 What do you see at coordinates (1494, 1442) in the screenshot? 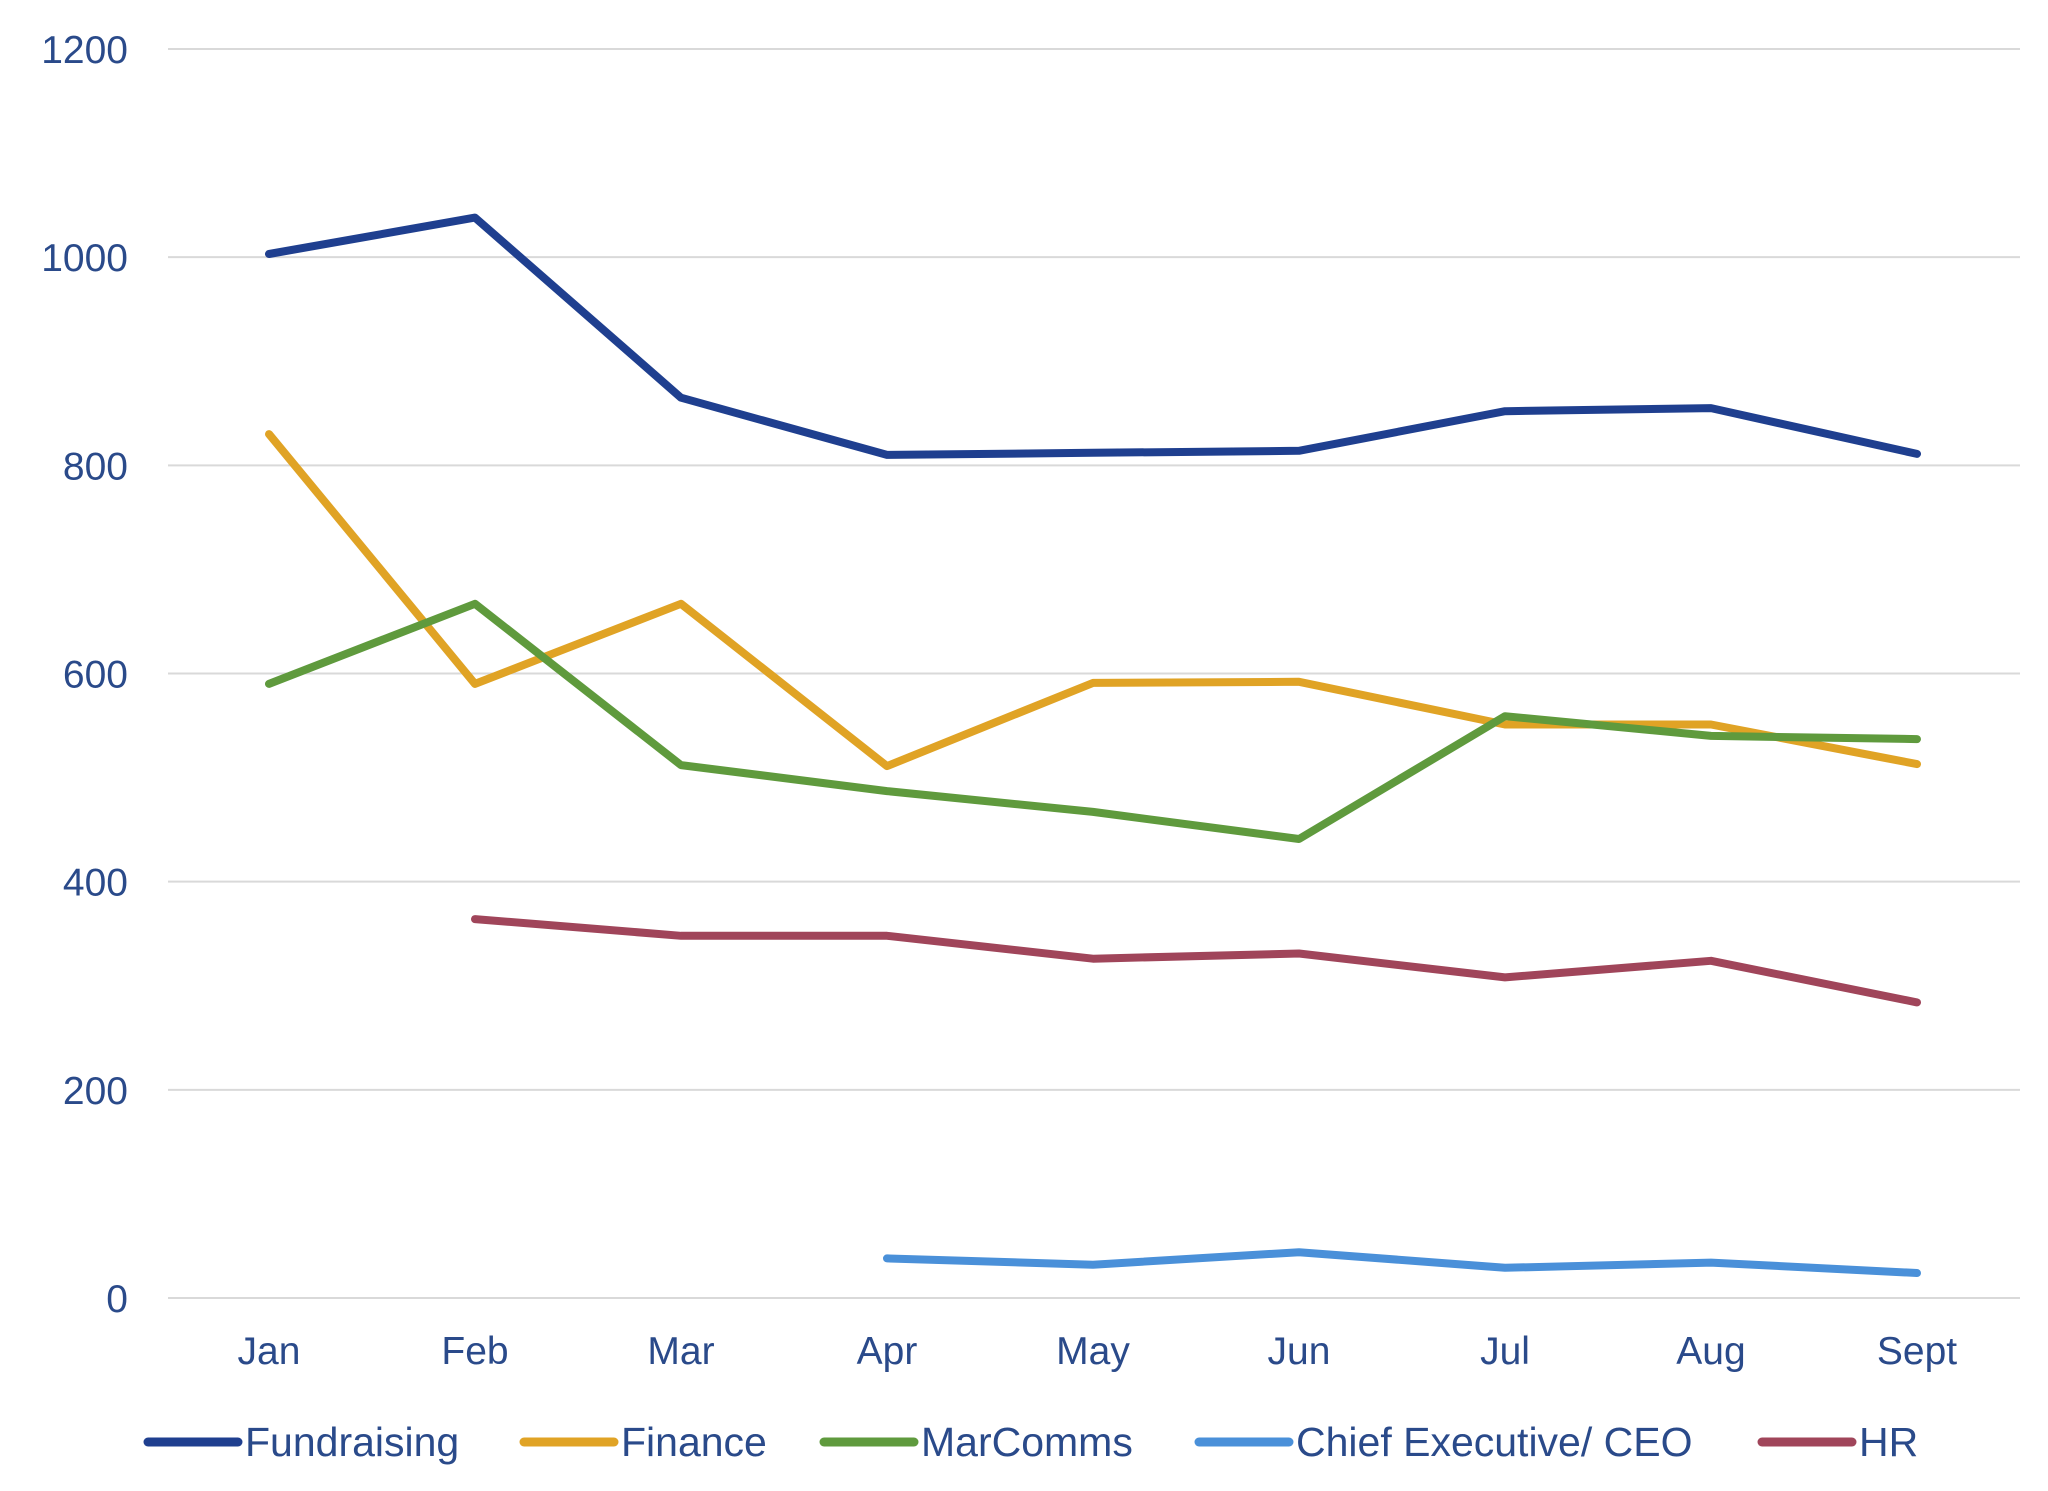
I see `legend-label-chief-executive-ceo: Chief Executive/ CEO` at bounding box center [1494, 1442].